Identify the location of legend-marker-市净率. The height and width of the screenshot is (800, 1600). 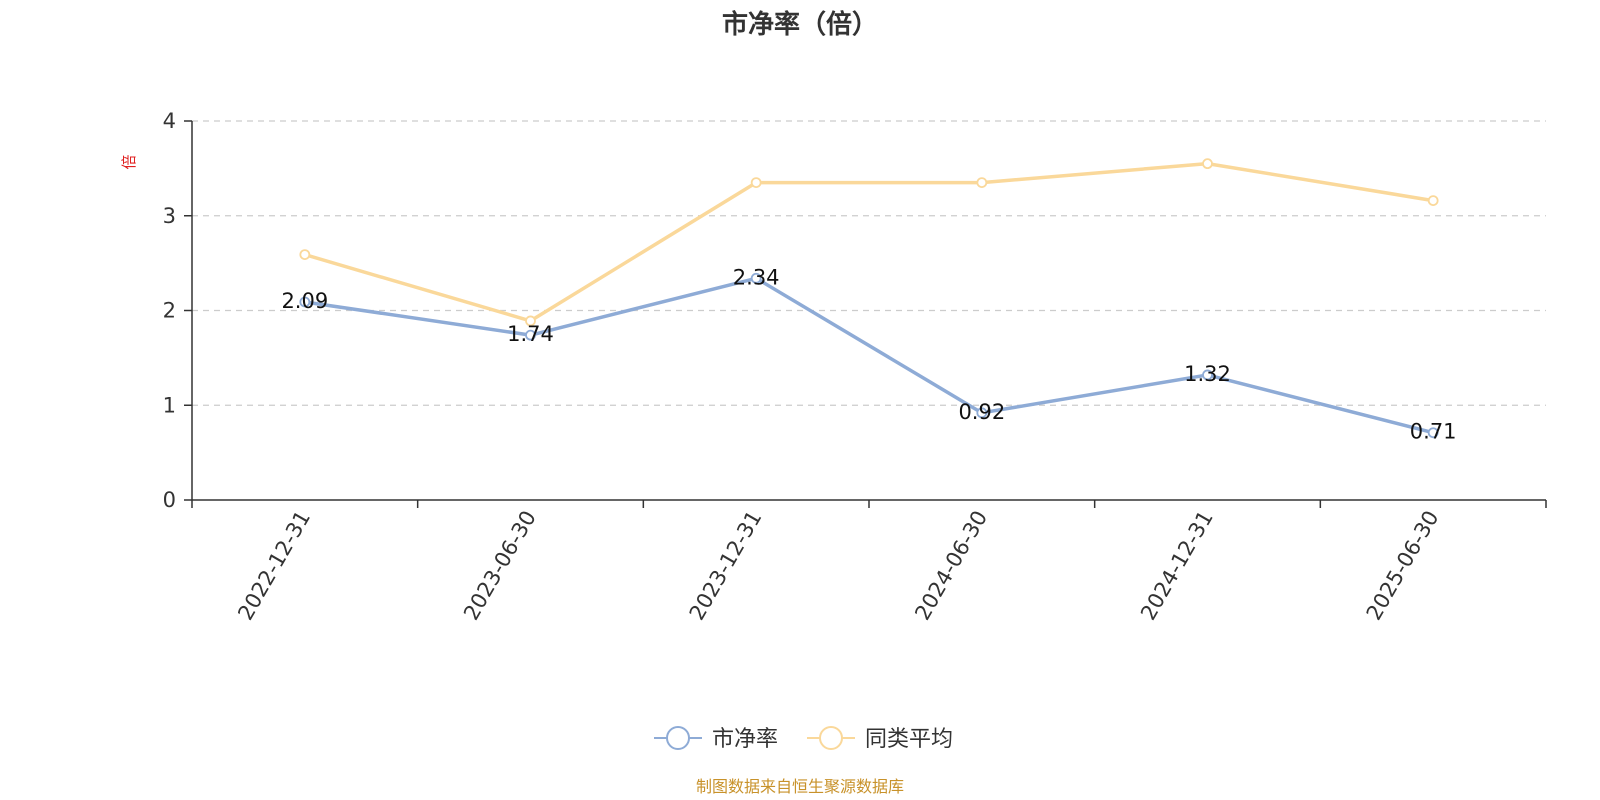
(678, 738).